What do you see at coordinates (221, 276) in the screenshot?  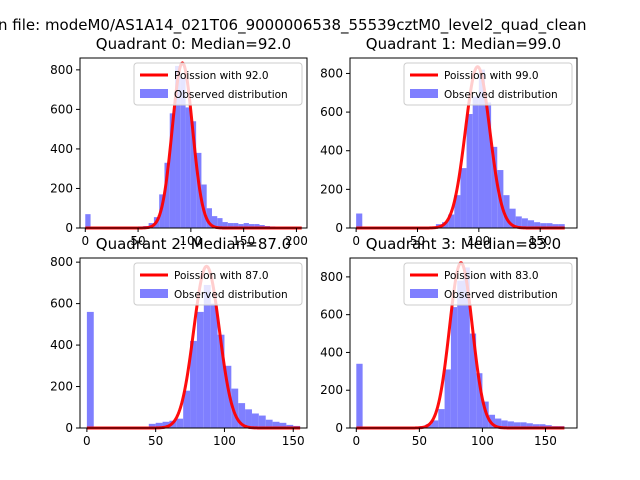 I see `legend-poisson-label: Poission with 87.0` at bounding box center [221, 276].